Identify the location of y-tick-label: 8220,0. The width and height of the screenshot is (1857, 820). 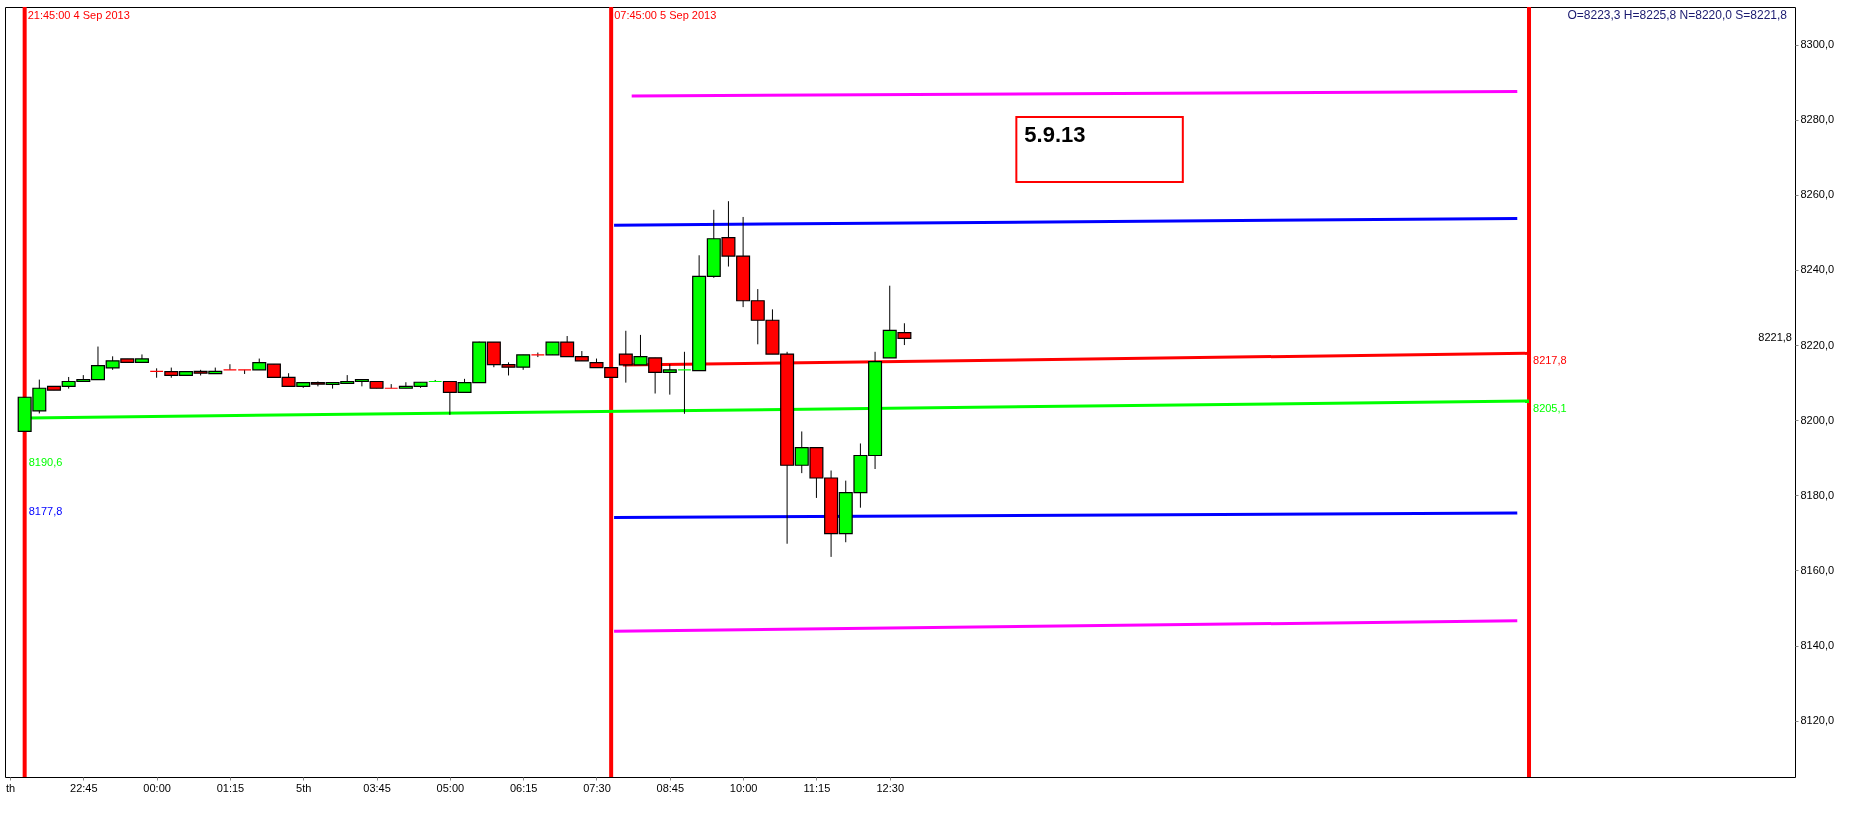
(1817, 344).